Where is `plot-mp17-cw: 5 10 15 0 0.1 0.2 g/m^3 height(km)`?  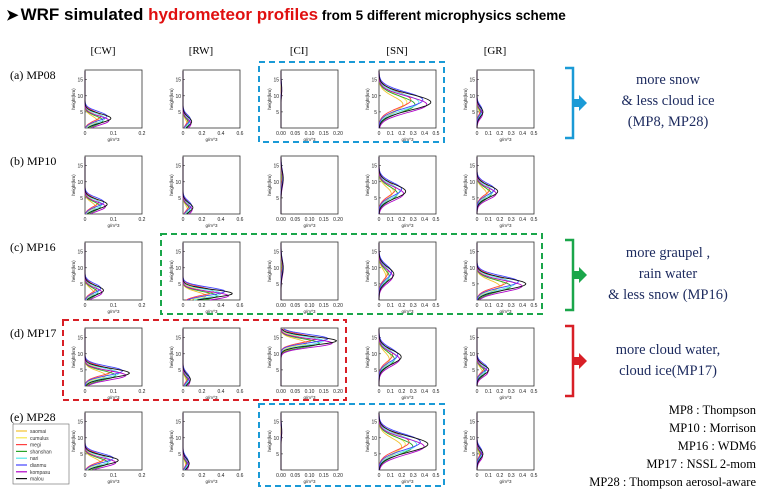 plot-mp17-cw: 5 10 15 0 0.1 0.2 g/m^3 height(km) is located at coordinates (108, 363).